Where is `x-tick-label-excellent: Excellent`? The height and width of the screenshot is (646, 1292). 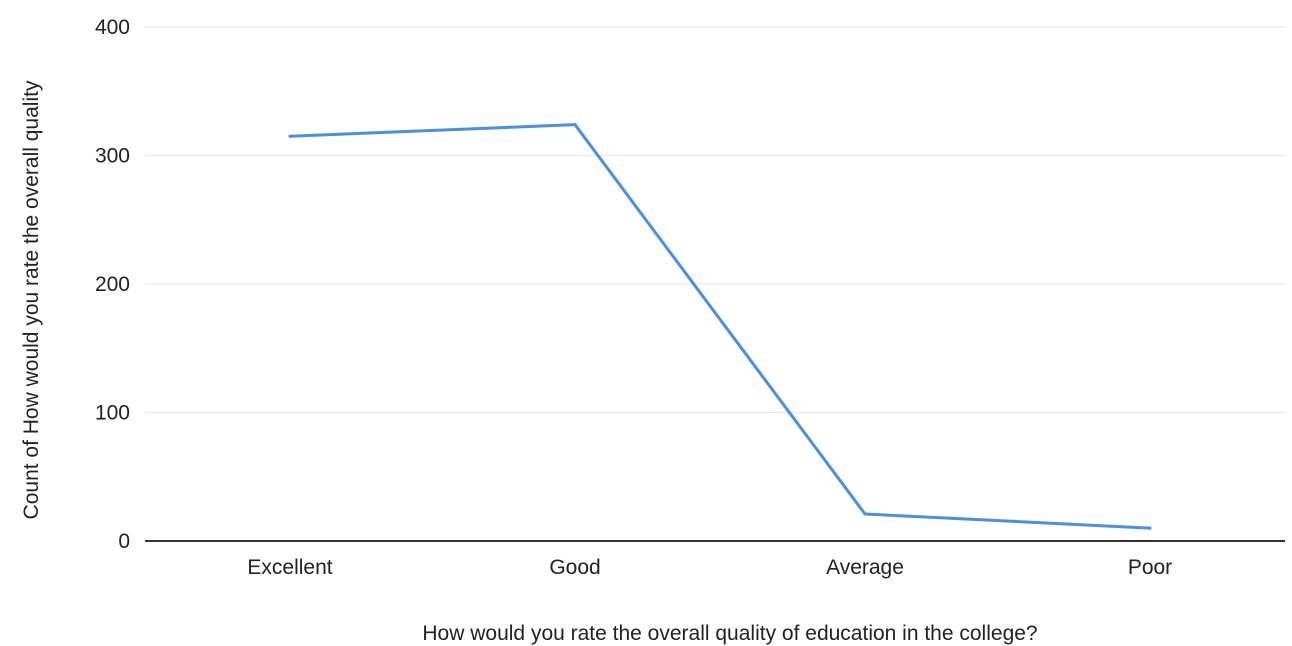
x-tick-label-excellent: Excellent is located at coordinates (289, 567).